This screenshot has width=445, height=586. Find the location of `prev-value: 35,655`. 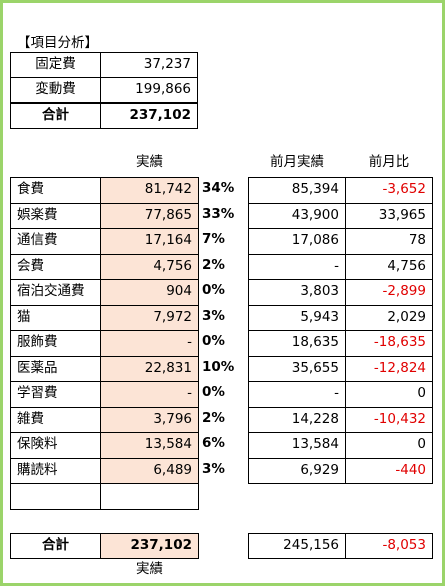

prev-value: 35,655 is located at coordinates (297, 368).